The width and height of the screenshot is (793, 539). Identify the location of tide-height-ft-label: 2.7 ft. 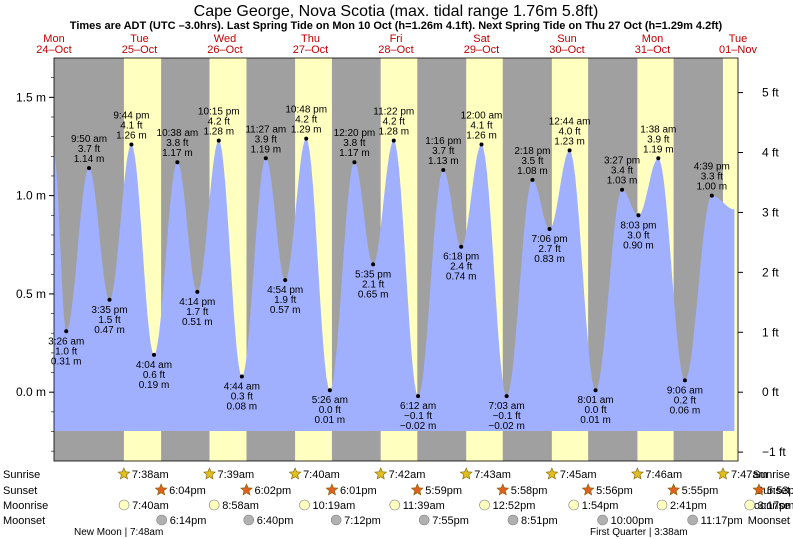
(549, 249).